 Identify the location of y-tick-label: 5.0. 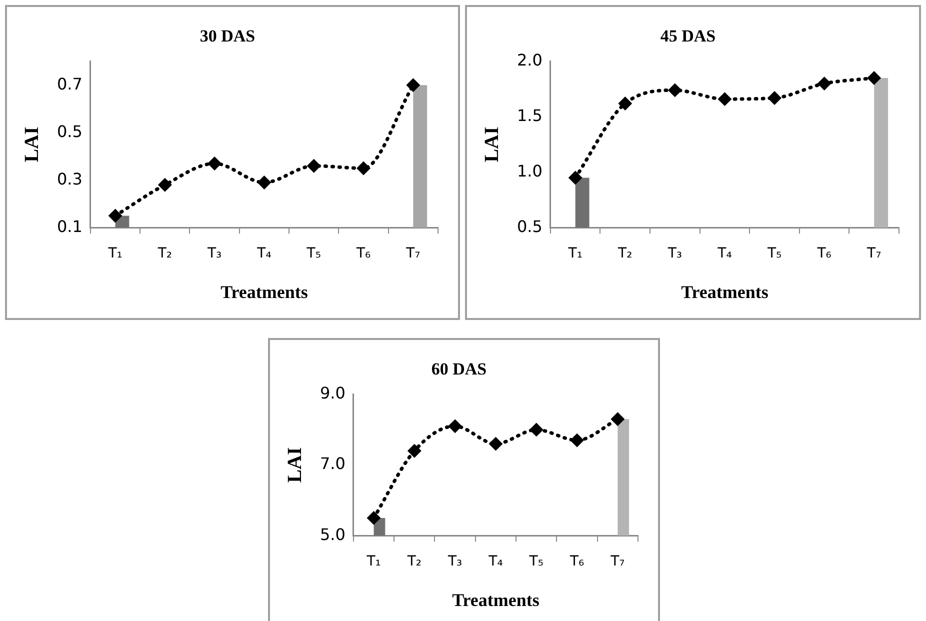
(333, 534).